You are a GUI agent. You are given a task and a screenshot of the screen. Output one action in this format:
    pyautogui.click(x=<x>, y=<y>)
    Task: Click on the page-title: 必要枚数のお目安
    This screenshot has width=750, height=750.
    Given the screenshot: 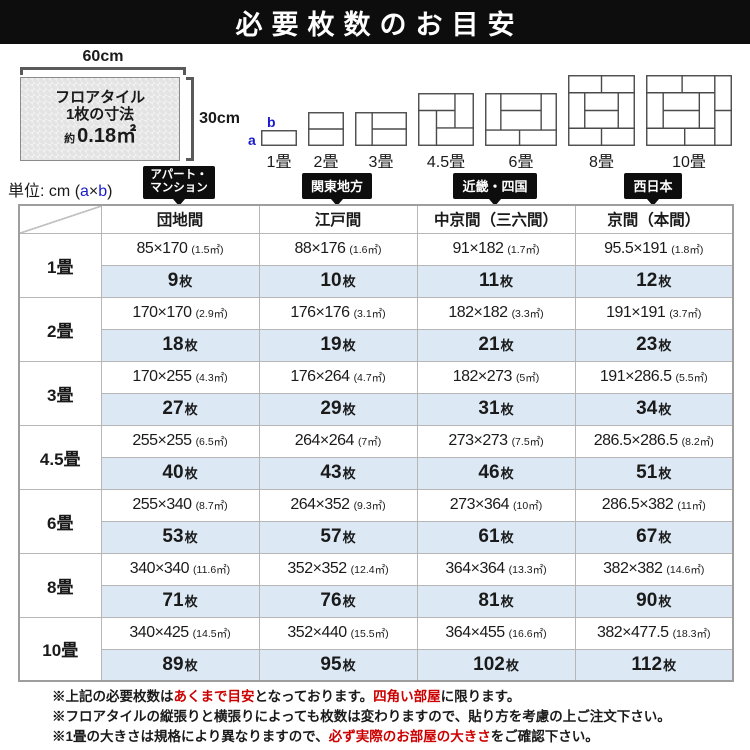 What is the action you would take?
    pyautogui.click(x=379, y=24)
    